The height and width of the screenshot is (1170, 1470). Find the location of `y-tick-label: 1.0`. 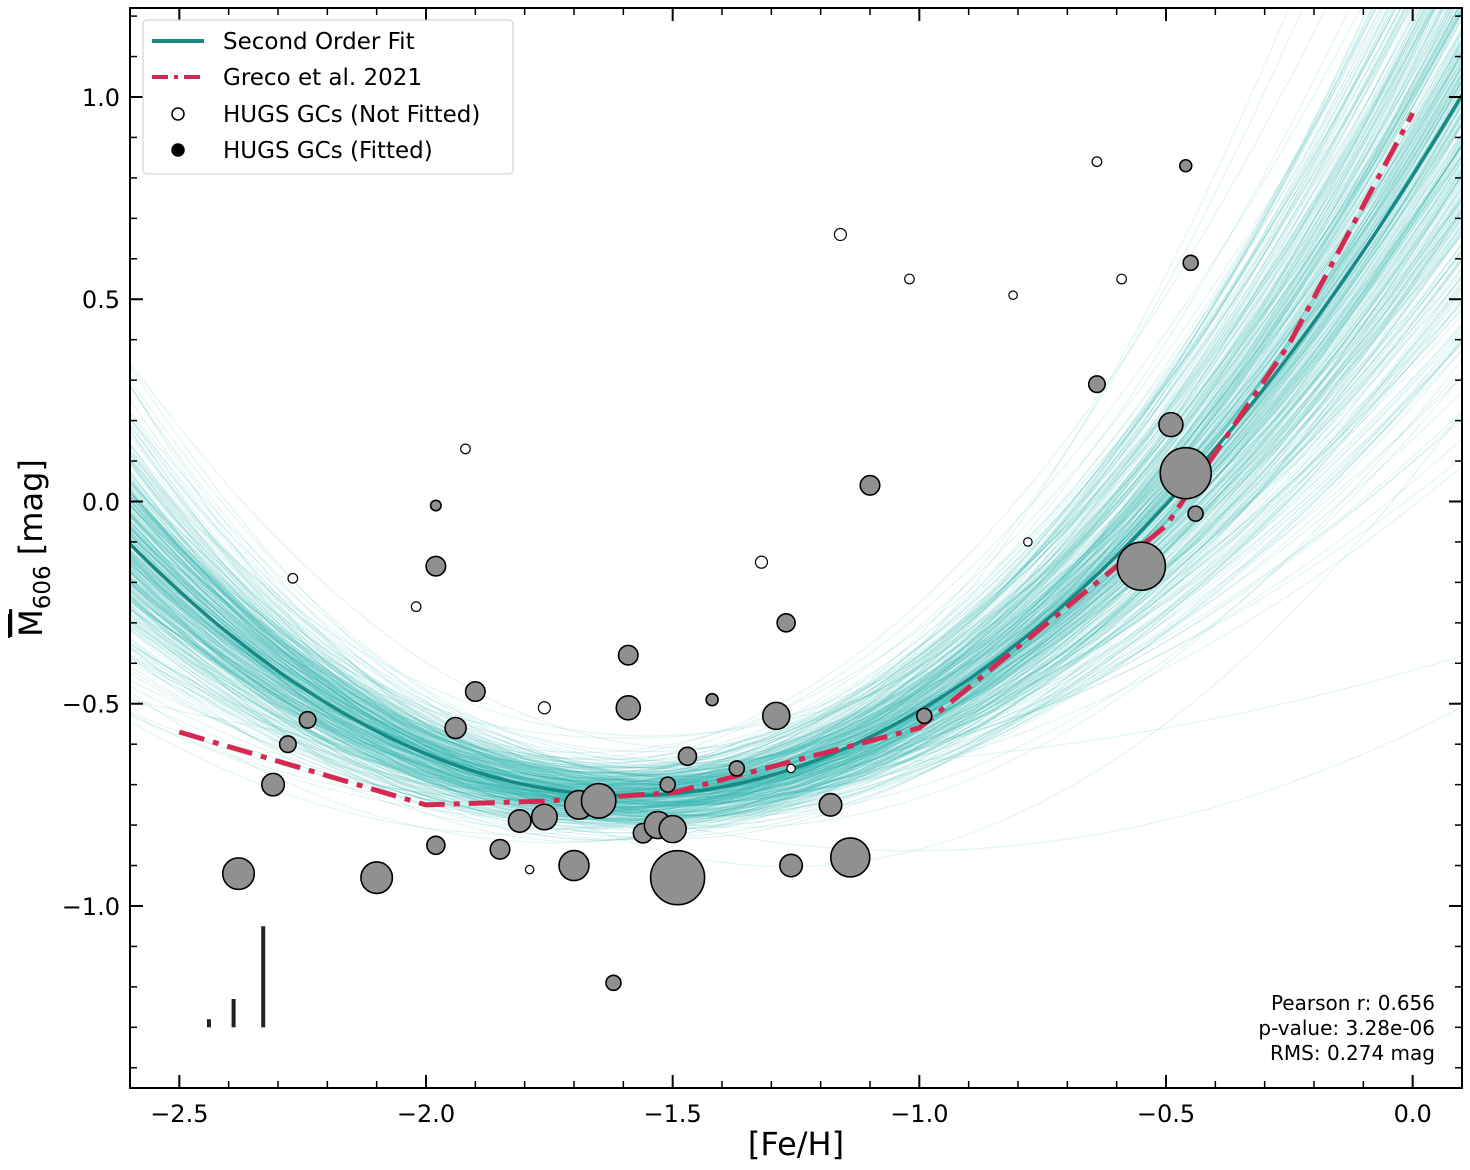

y-tick-label: 1.0 is located at coordinates (101, 98).